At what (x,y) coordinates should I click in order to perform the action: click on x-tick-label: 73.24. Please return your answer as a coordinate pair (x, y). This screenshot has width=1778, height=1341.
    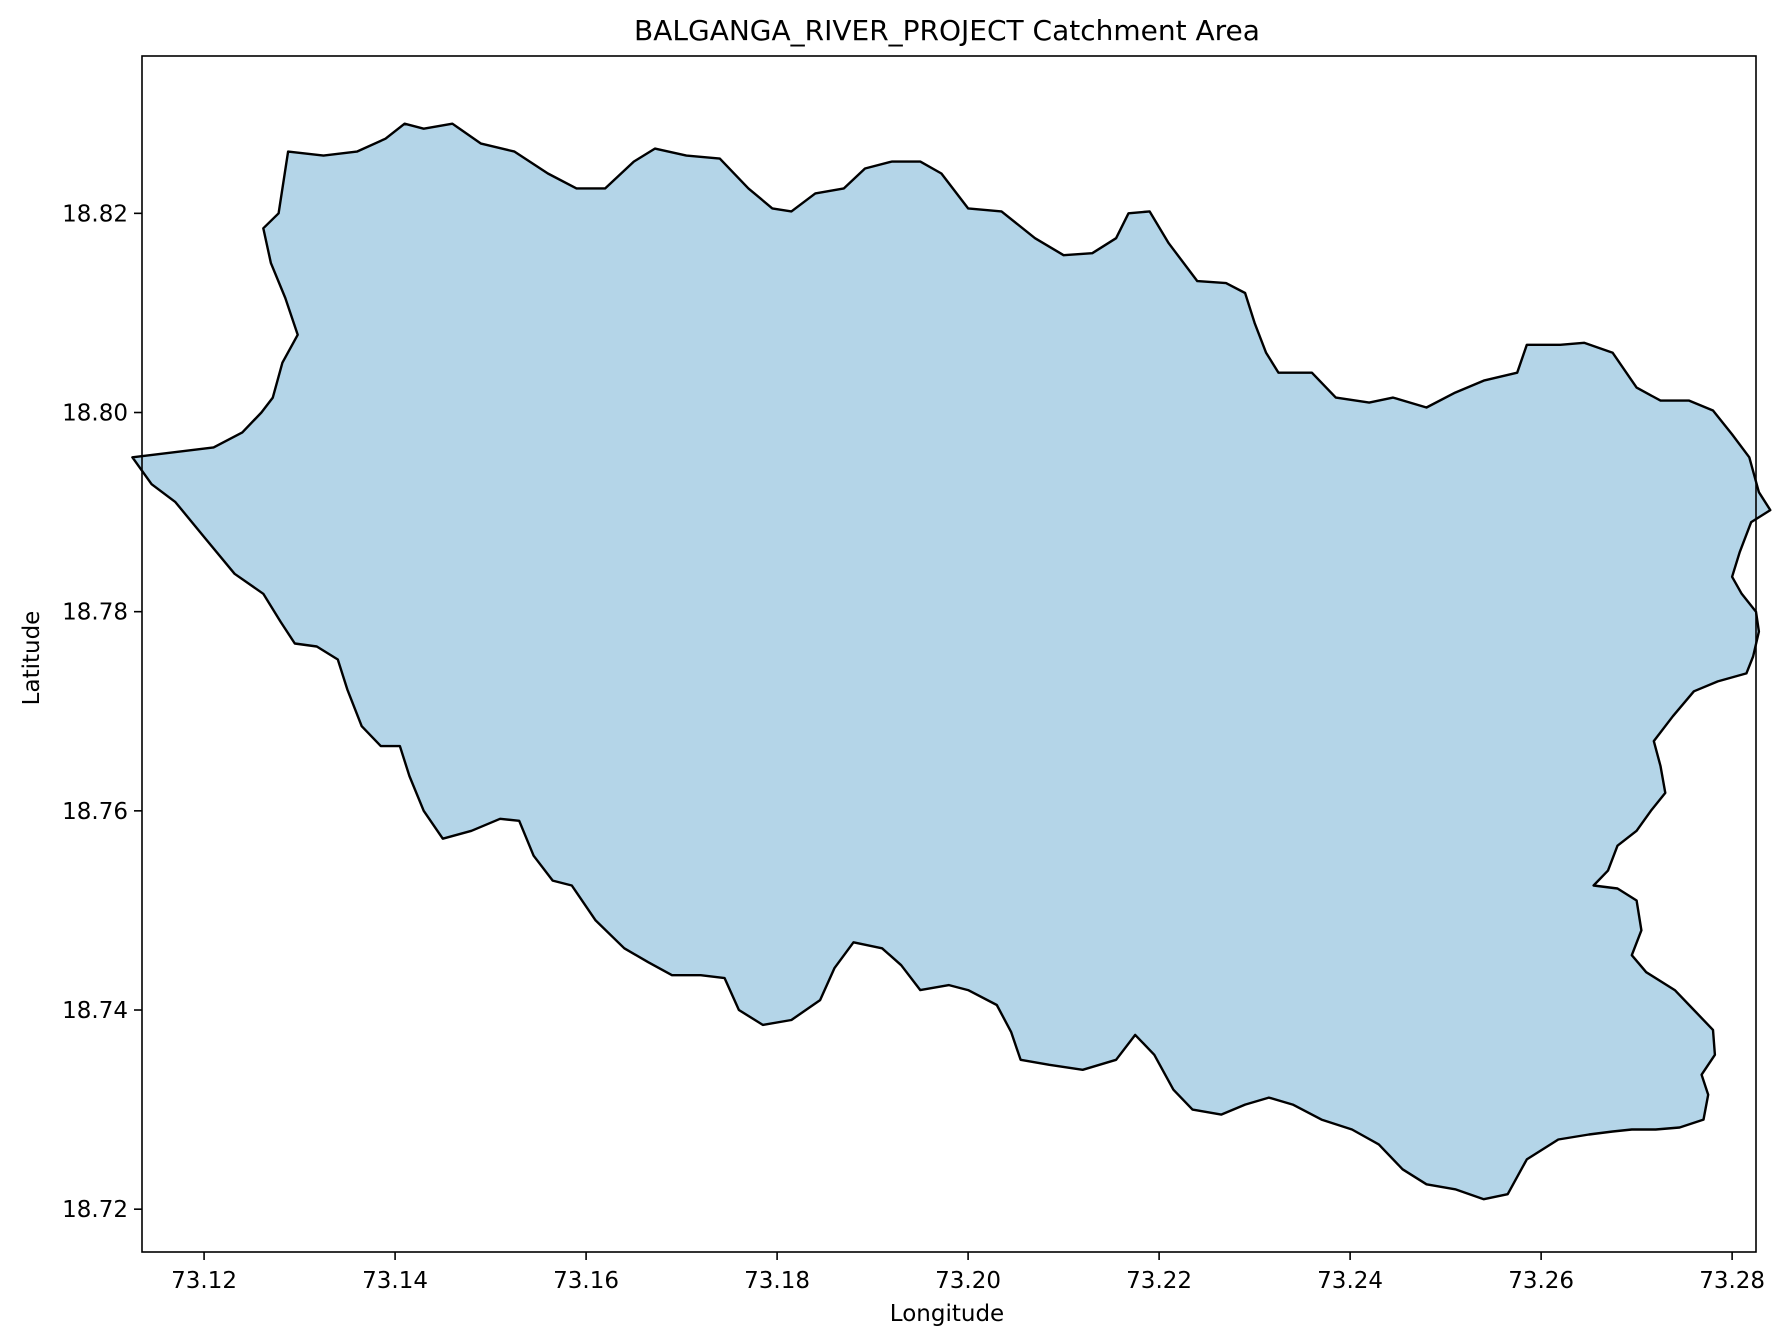
    Looking at the image, I should click on (1350, 1281).